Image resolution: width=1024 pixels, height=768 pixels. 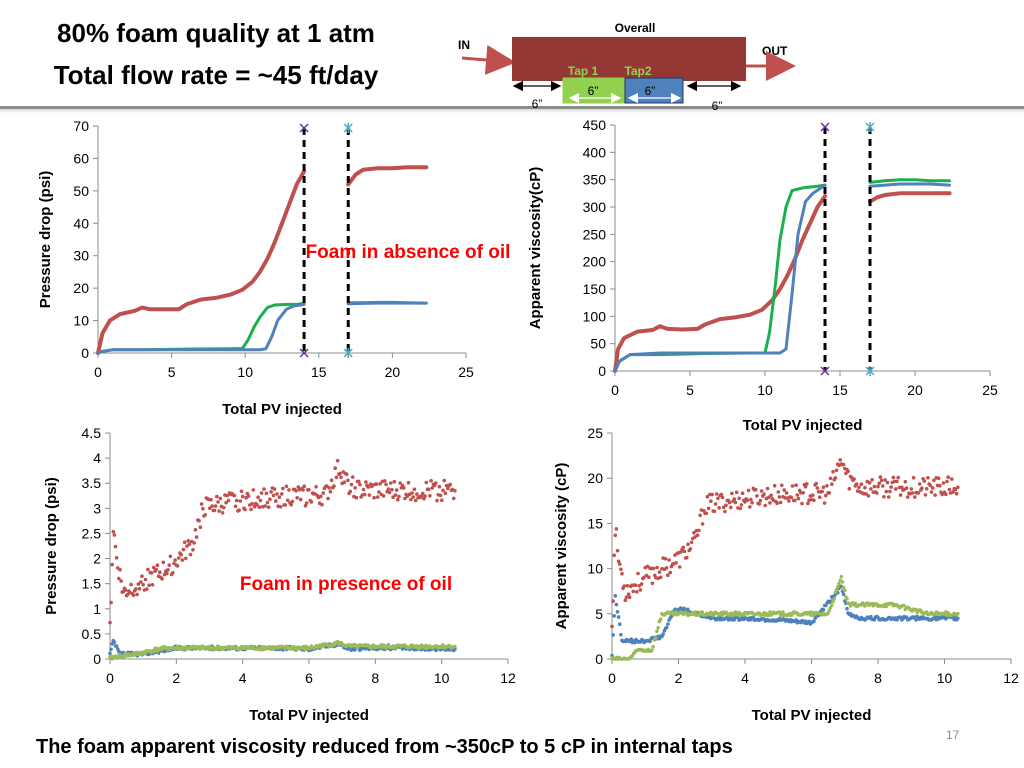 What do you see at coordinates (176, 678) in the screenshot?
I see `x-tick-label: 2` at bounding box center [176, 678].